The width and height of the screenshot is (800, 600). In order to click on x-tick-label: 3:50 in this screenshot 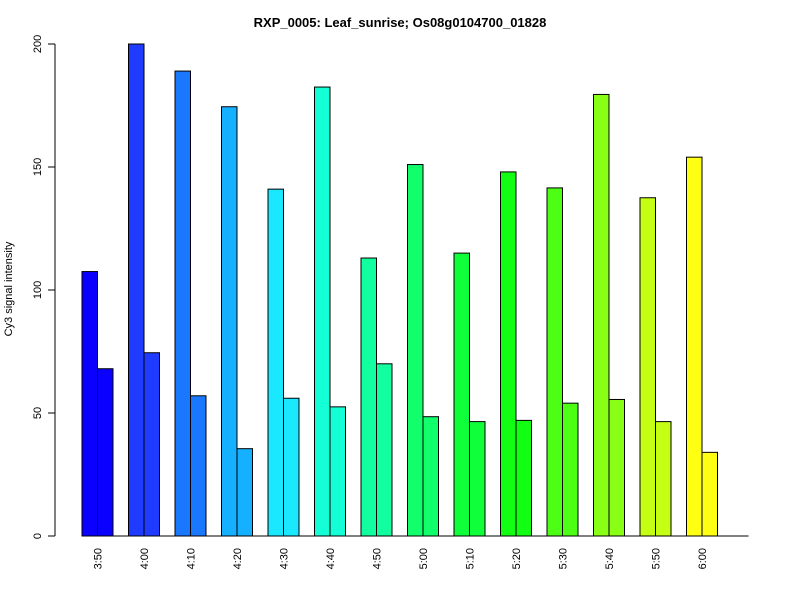, I will do `click(99, 558)`.